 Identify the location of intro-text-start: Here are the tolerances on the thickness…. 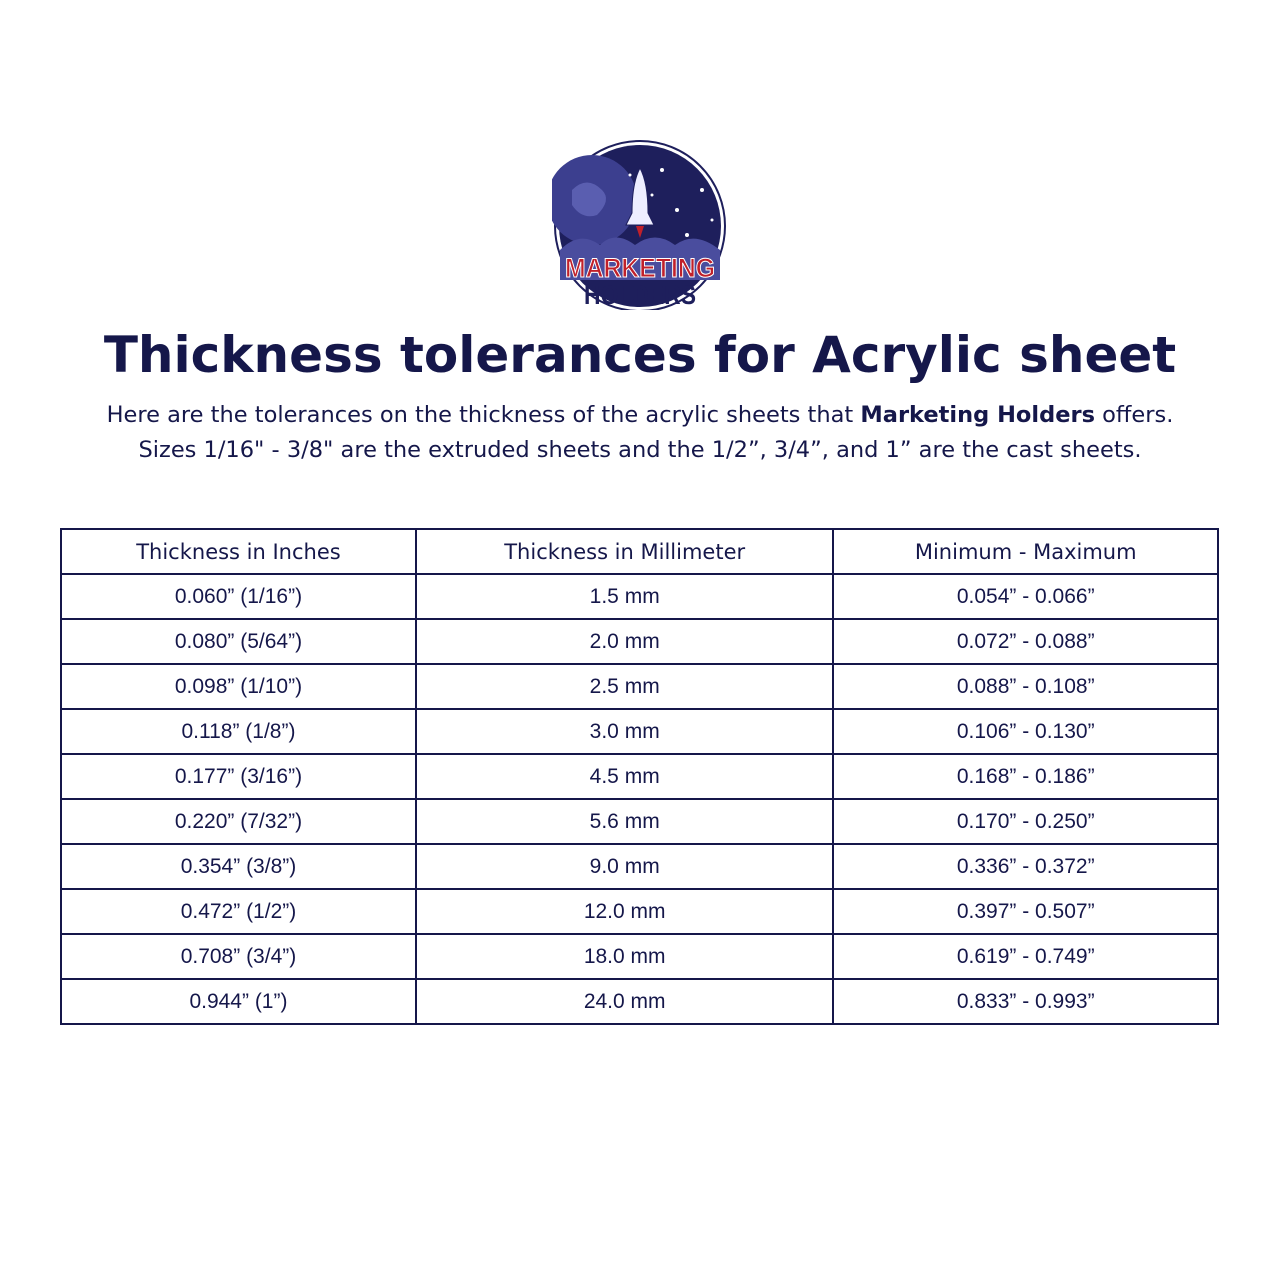
(483, 415).